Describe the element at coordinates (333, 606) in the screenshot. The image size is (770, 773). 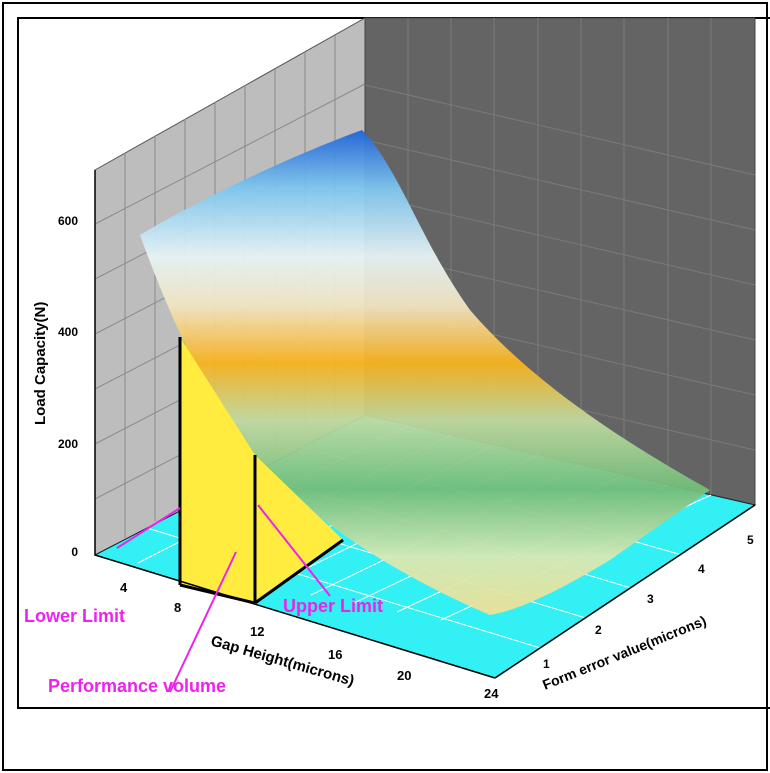
I see `upper-limit-label: Upper Limit` at that location.